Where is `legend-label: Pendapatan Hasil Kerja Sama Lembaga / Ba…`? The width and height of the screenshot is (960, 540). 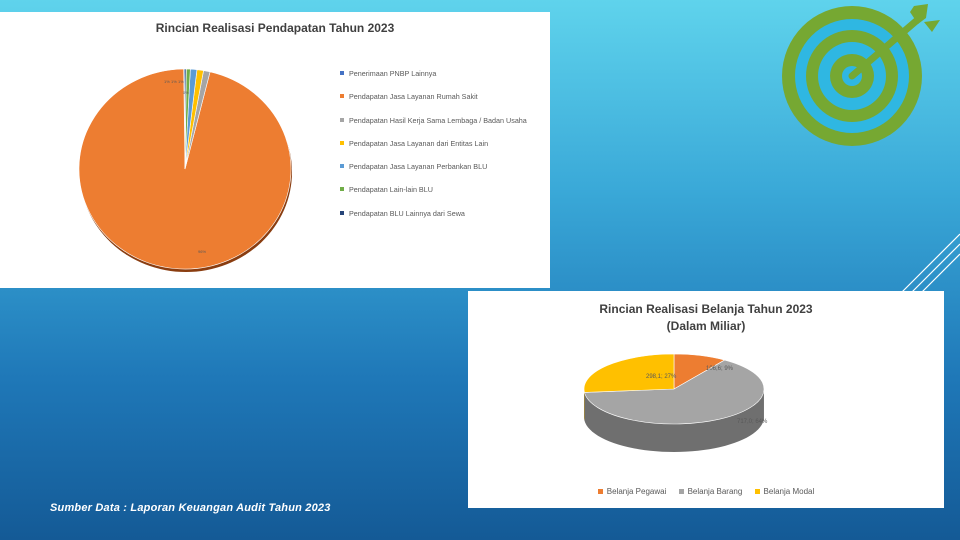
legend-label: Pendapatan Hasil Kerja Sama Lembaga / Ba… is located at coordinates (438, 120).